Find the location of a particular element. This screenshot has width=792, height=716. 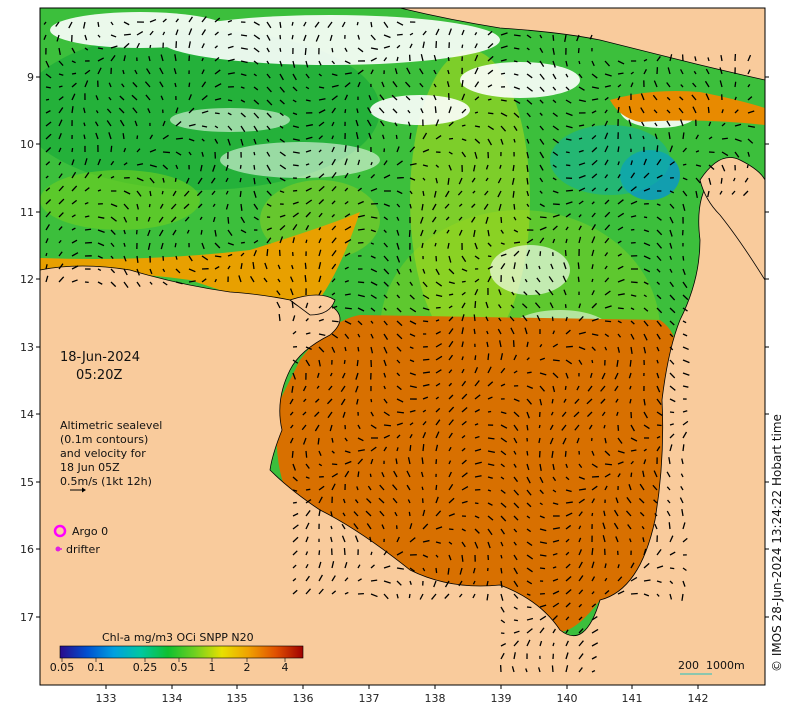

altimetry-line: 18 Jun 05Z is located at coordinates (90, 467).